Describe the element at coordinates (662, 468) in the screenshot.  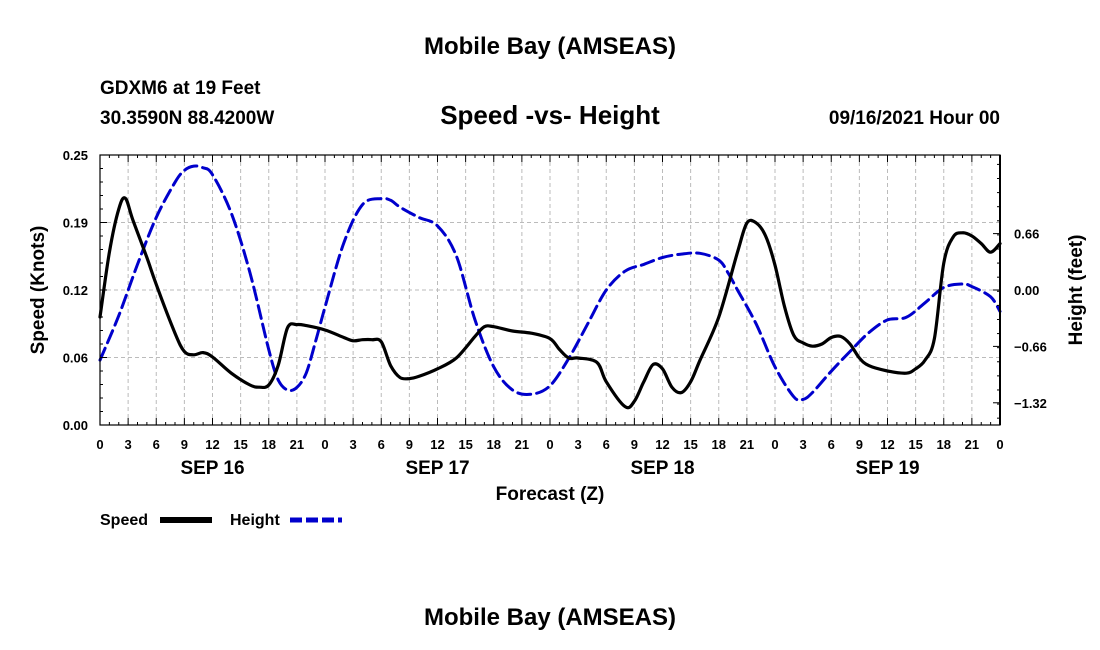
I see `day-label: SEP 18` at that location.